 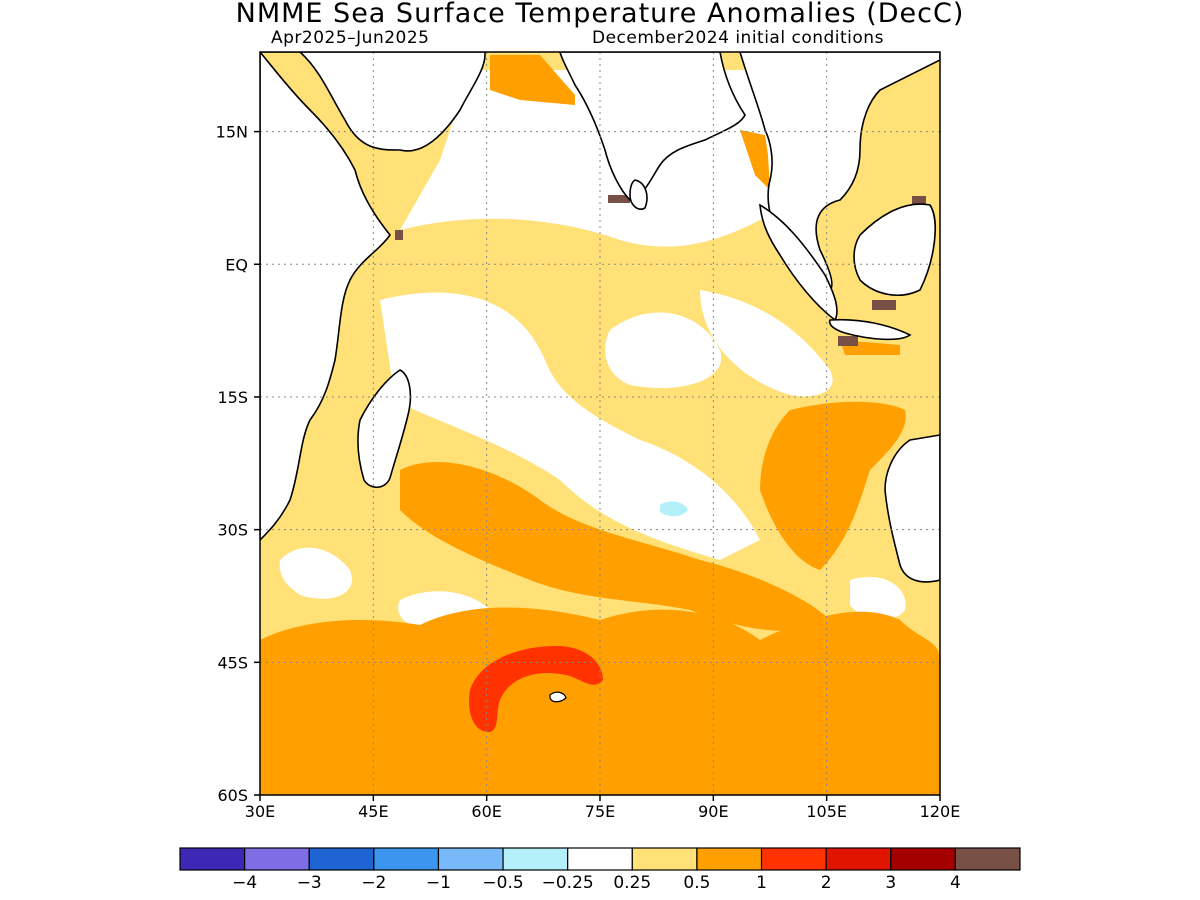 What do you see at coordinates (738, 38) in the screenshot?
I see `initial-conditions-subtitle: December2024 initial conditions` at bounding box center [738, 38].